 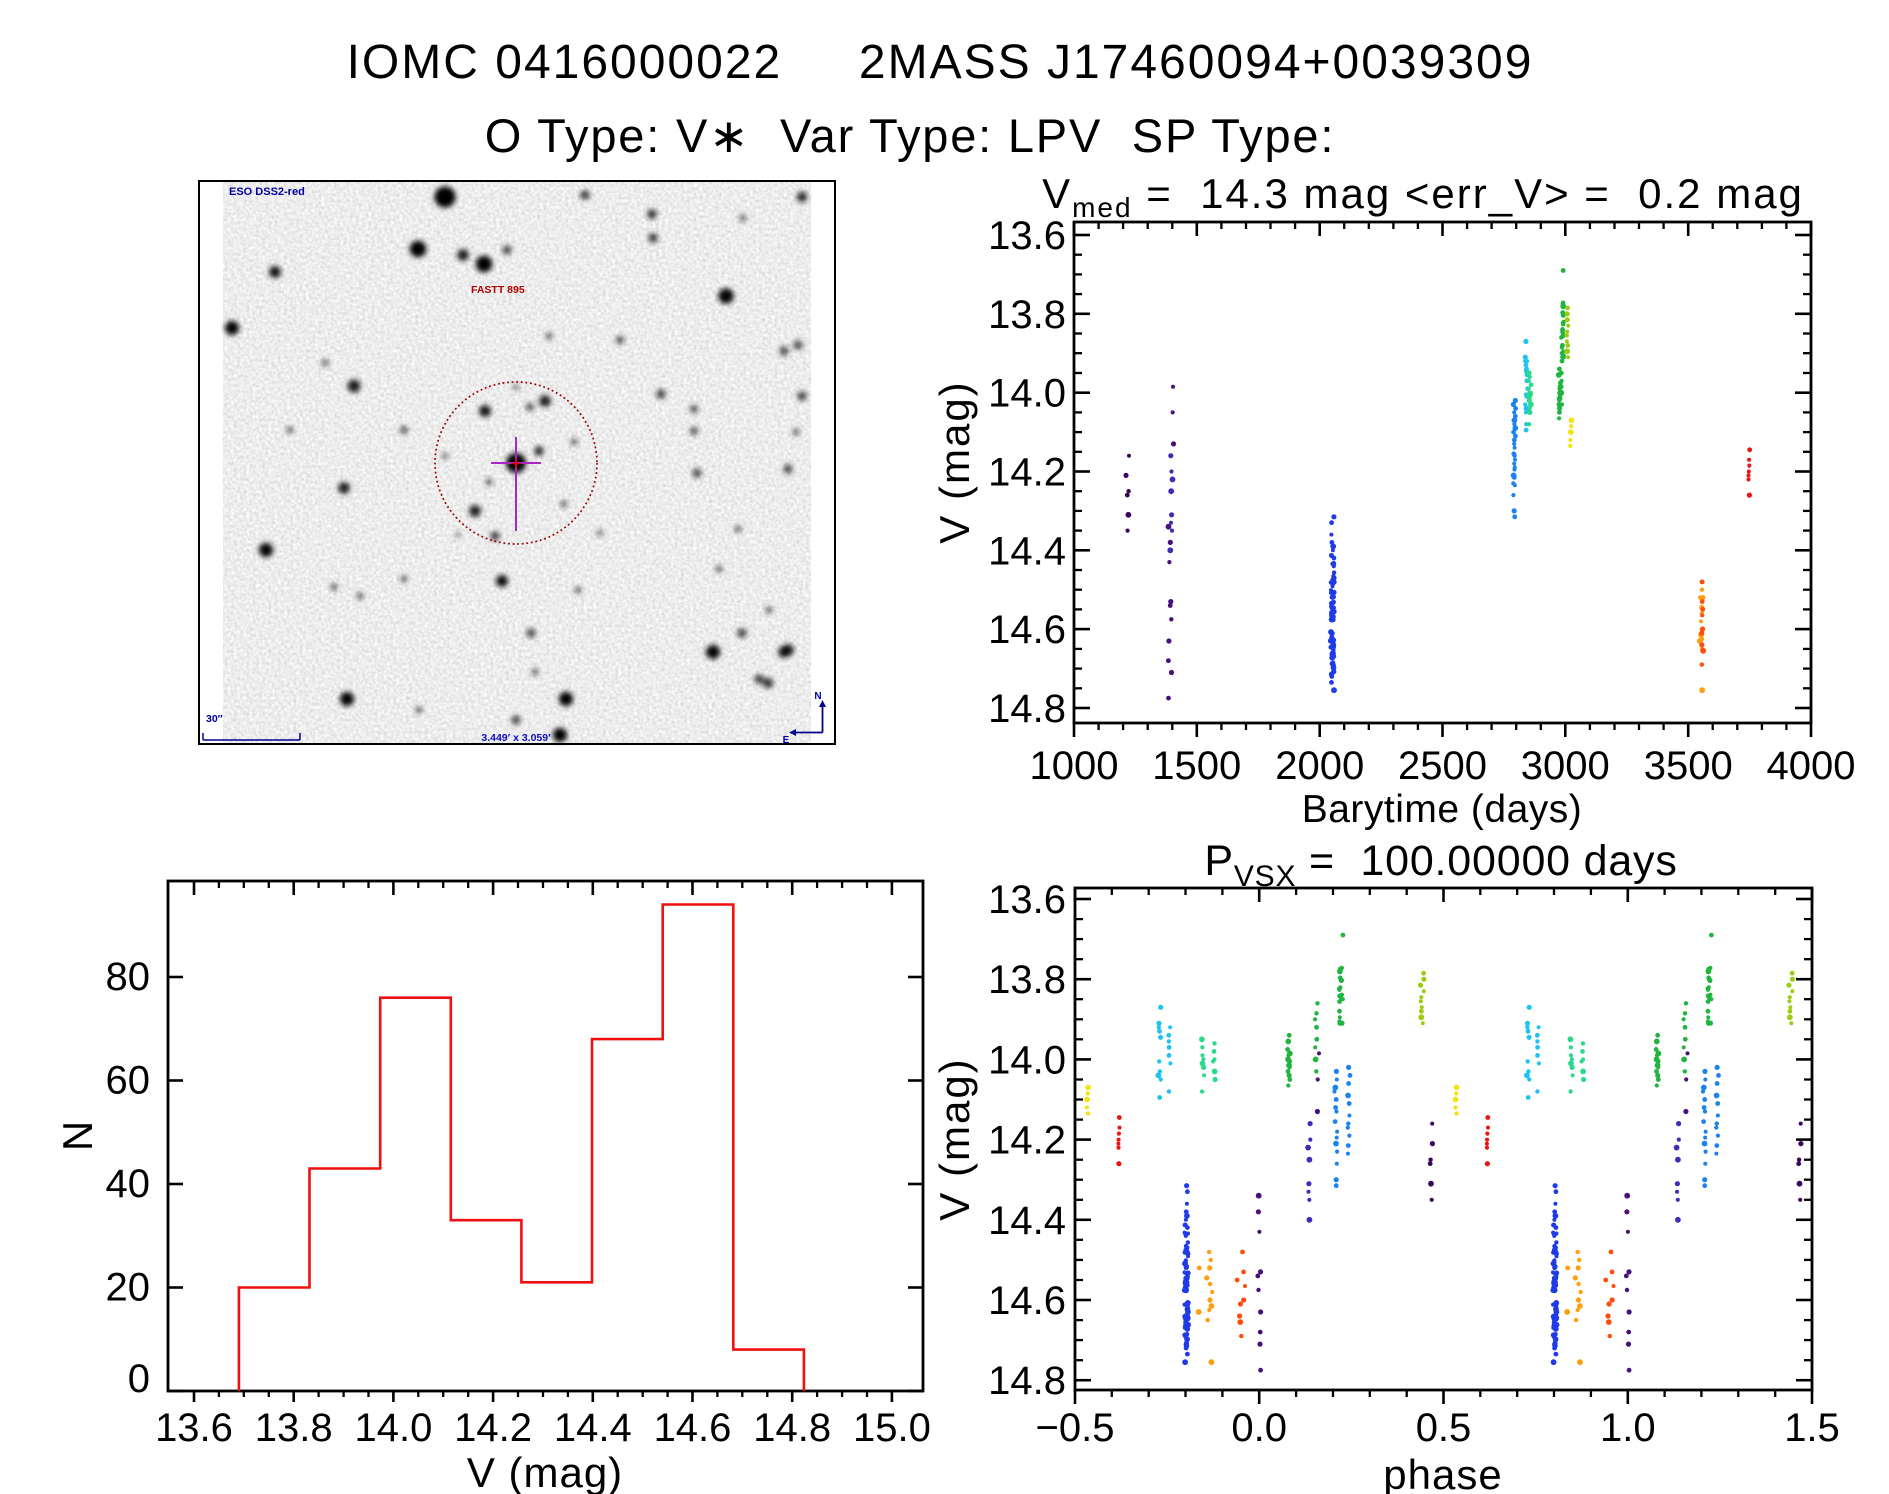 I want to click on svg-text: 2000, so click(x=1319, y=766).